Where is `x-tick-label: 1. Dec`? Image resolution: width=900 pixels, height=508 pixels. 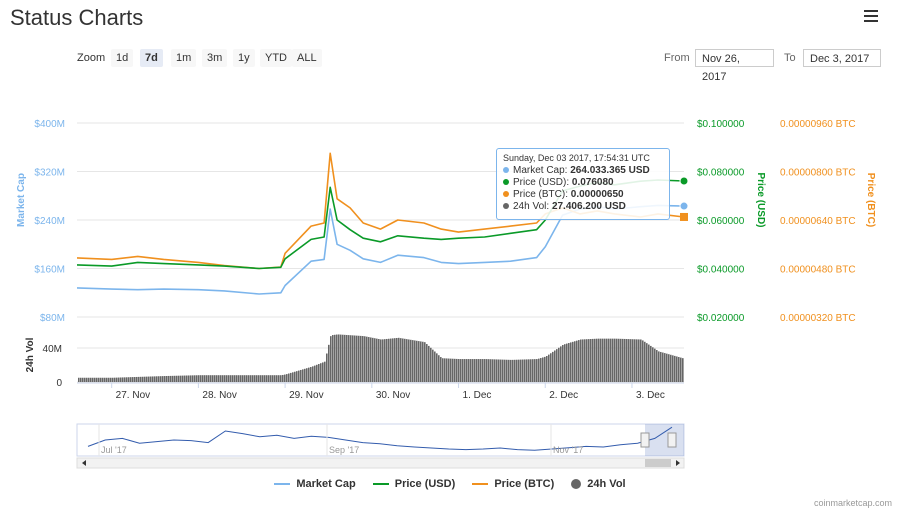 x-tick-label: 1. Dec is located at coordinates (477, 395).